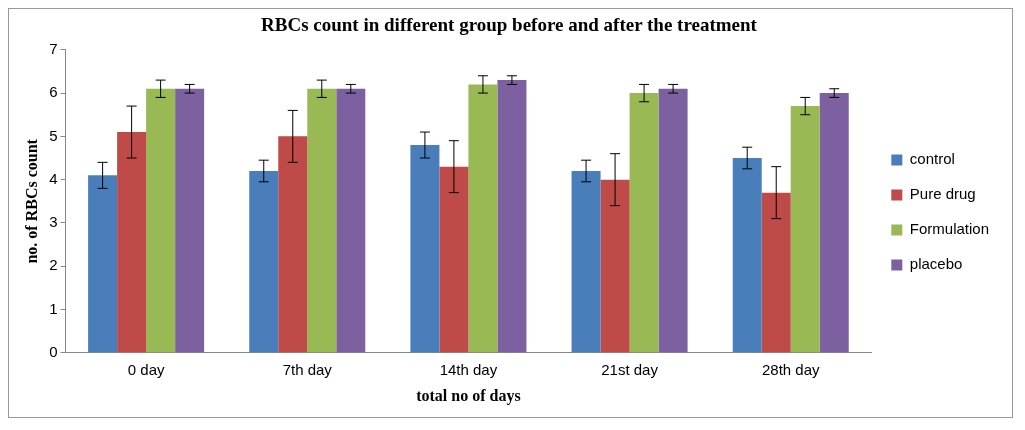 This screenshot has height=430, width=1025. What do you see at coordinates (307, 369) in the screenshot?
I see `x-tick-label: 7th day` at bounding box center [307, 369].